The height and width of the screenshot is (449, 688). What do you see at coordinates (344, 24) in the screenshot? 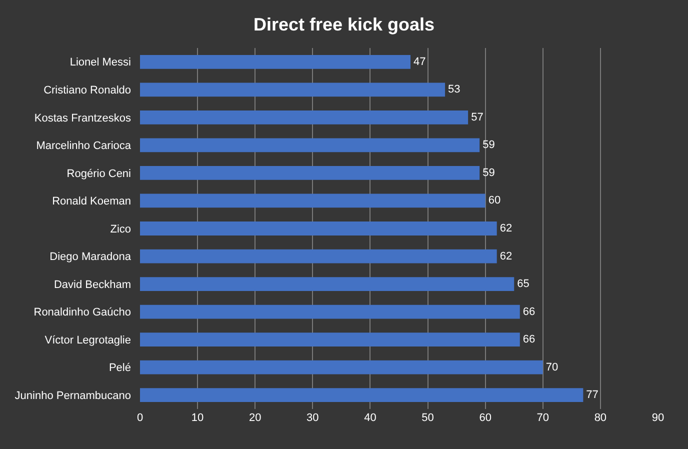
I see `chart-title: Direct free kick goals` at bounding box center [344, 24].